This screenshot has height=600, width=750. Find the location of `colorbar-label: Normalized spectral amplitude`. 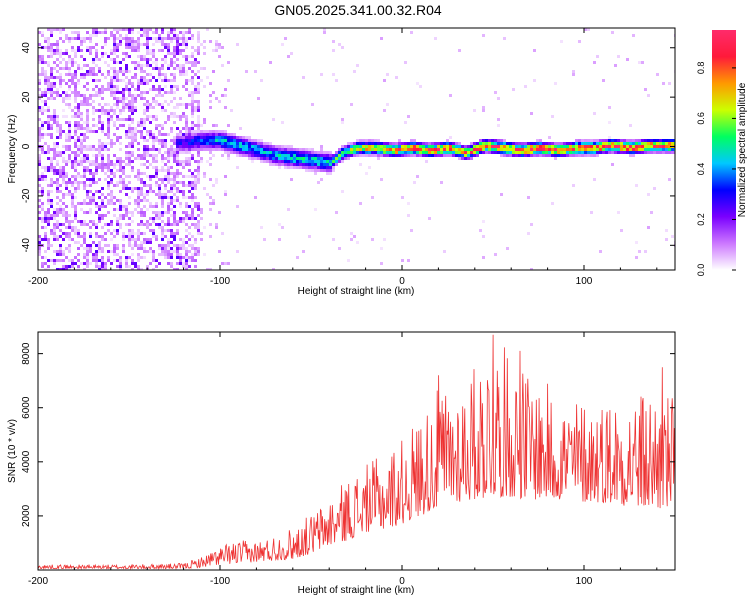

colorbar-label: Normalized spectral amplitude is located at coordinates (742, 149).